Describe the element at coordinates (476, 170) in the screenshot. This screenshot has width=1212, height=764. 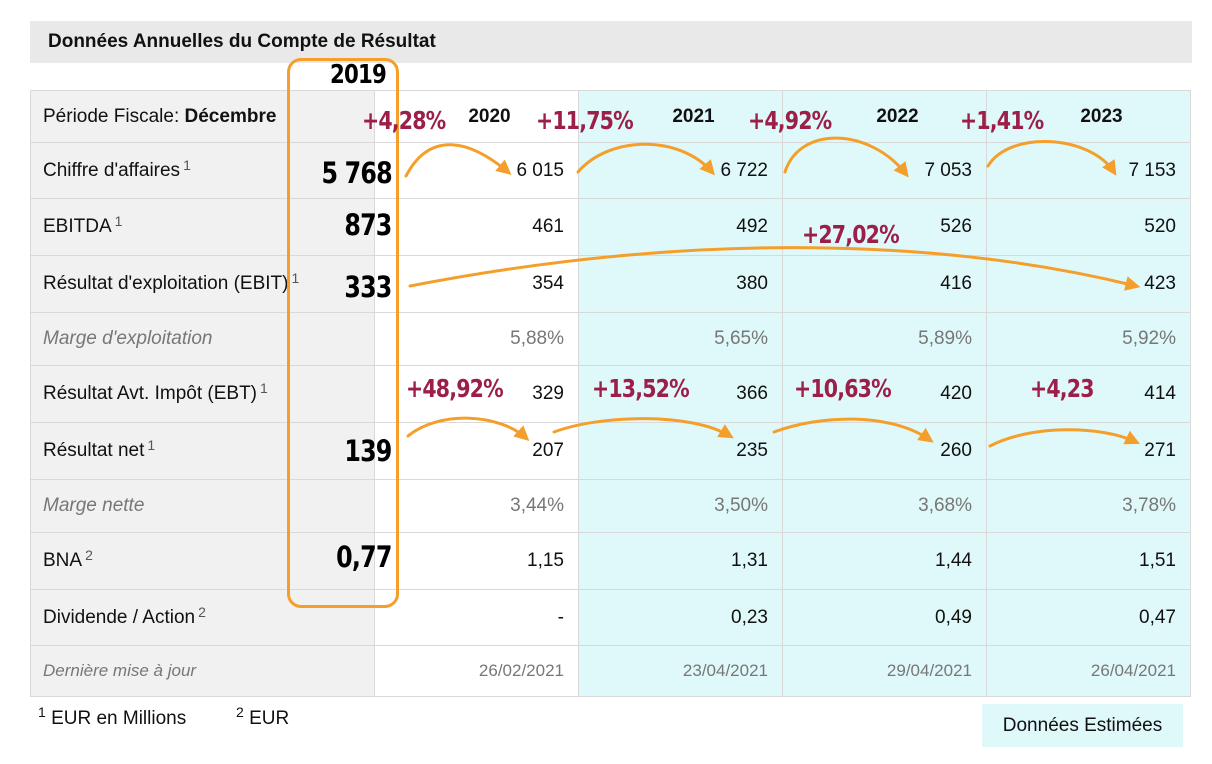
I see `value-cell-2020: 6 015` at that location.